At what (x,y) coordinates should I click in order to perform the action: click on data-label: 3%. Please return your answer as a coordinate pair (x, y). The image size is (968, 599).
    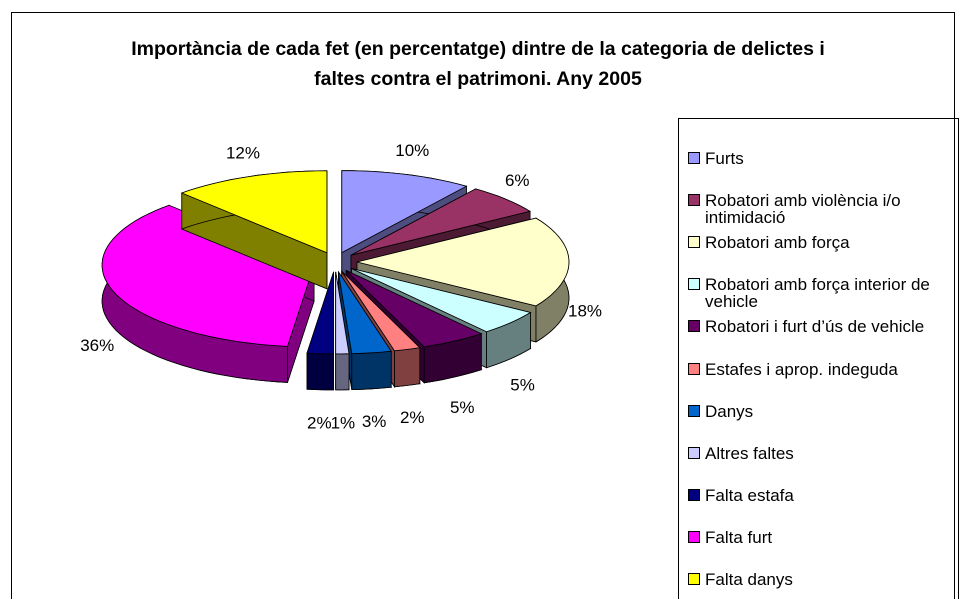
    Looking at the image, I should click on (374, 421).